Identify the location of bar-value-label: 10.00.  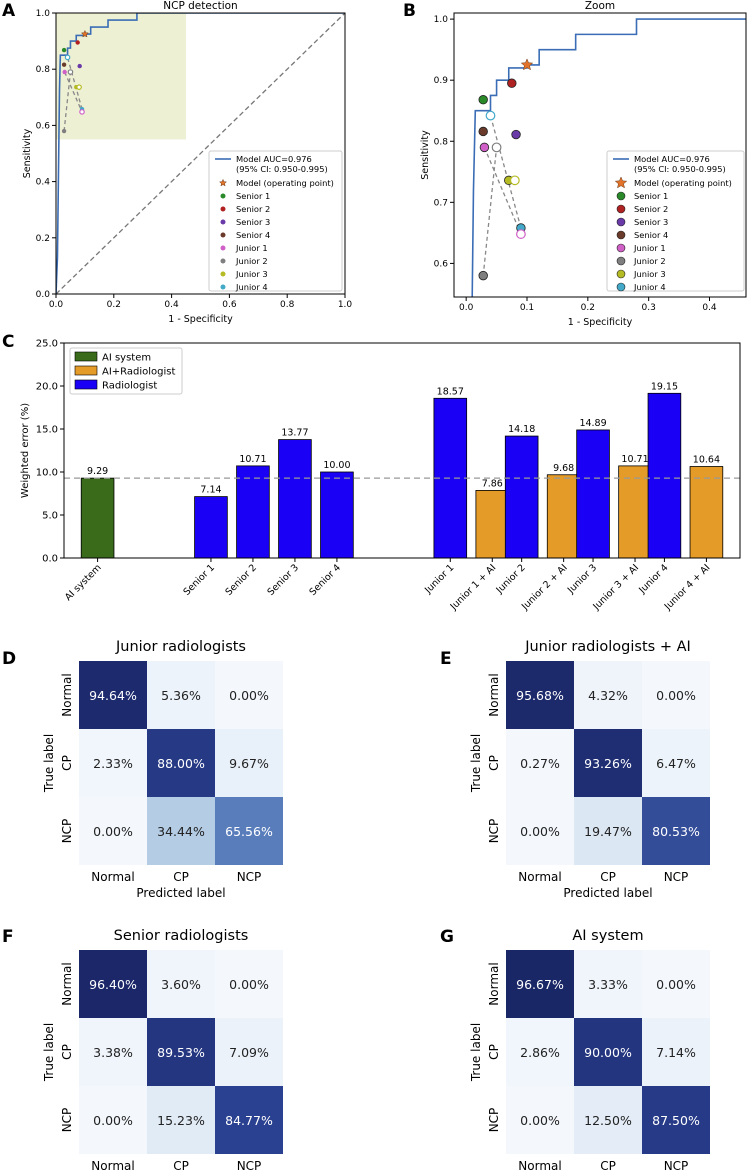
(336, 465).